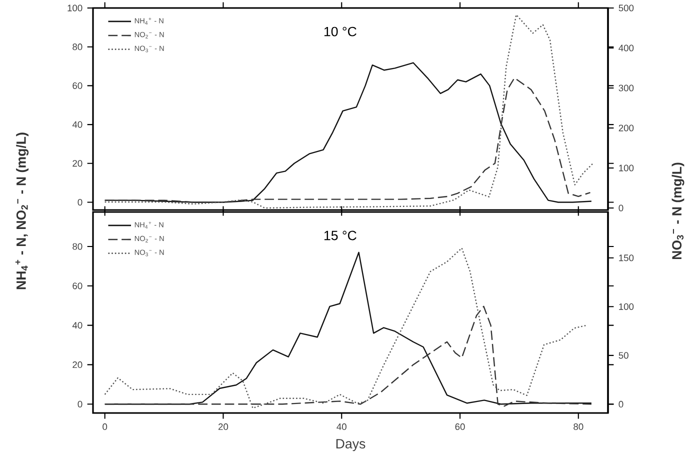 The image size is (692, 465). I want to click on x-axis-title: Days, so click(351, 445).